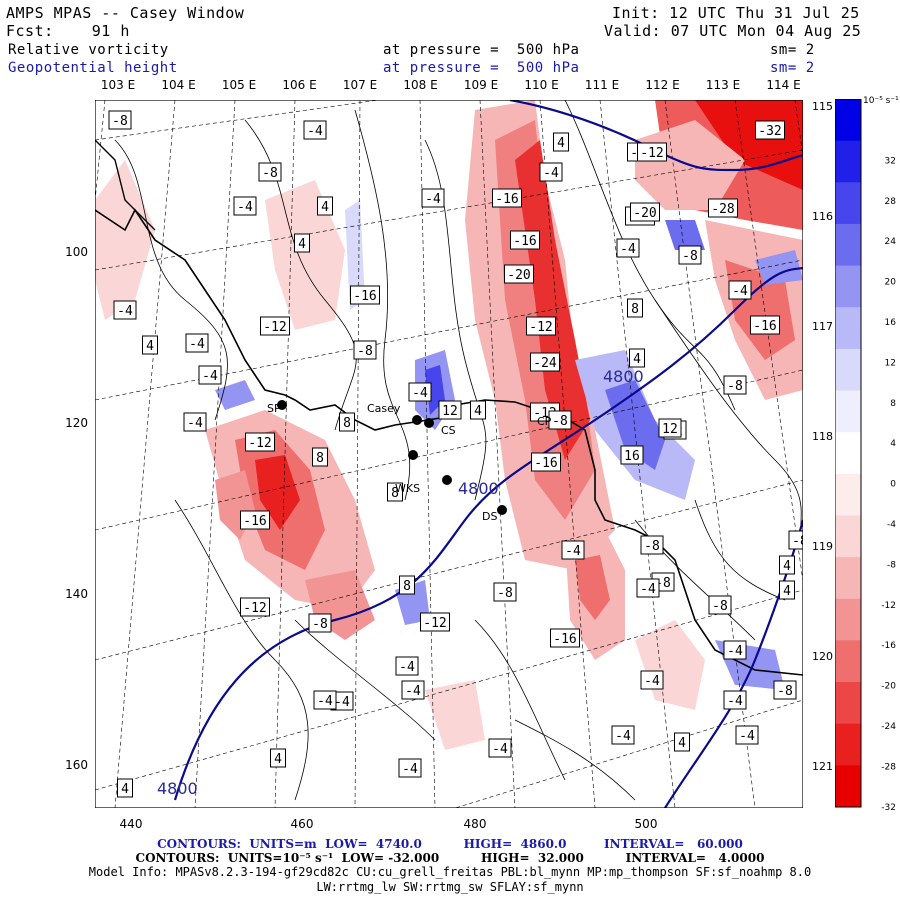  I want to click on top-longitude-label: 111 E, so click(602, 85).